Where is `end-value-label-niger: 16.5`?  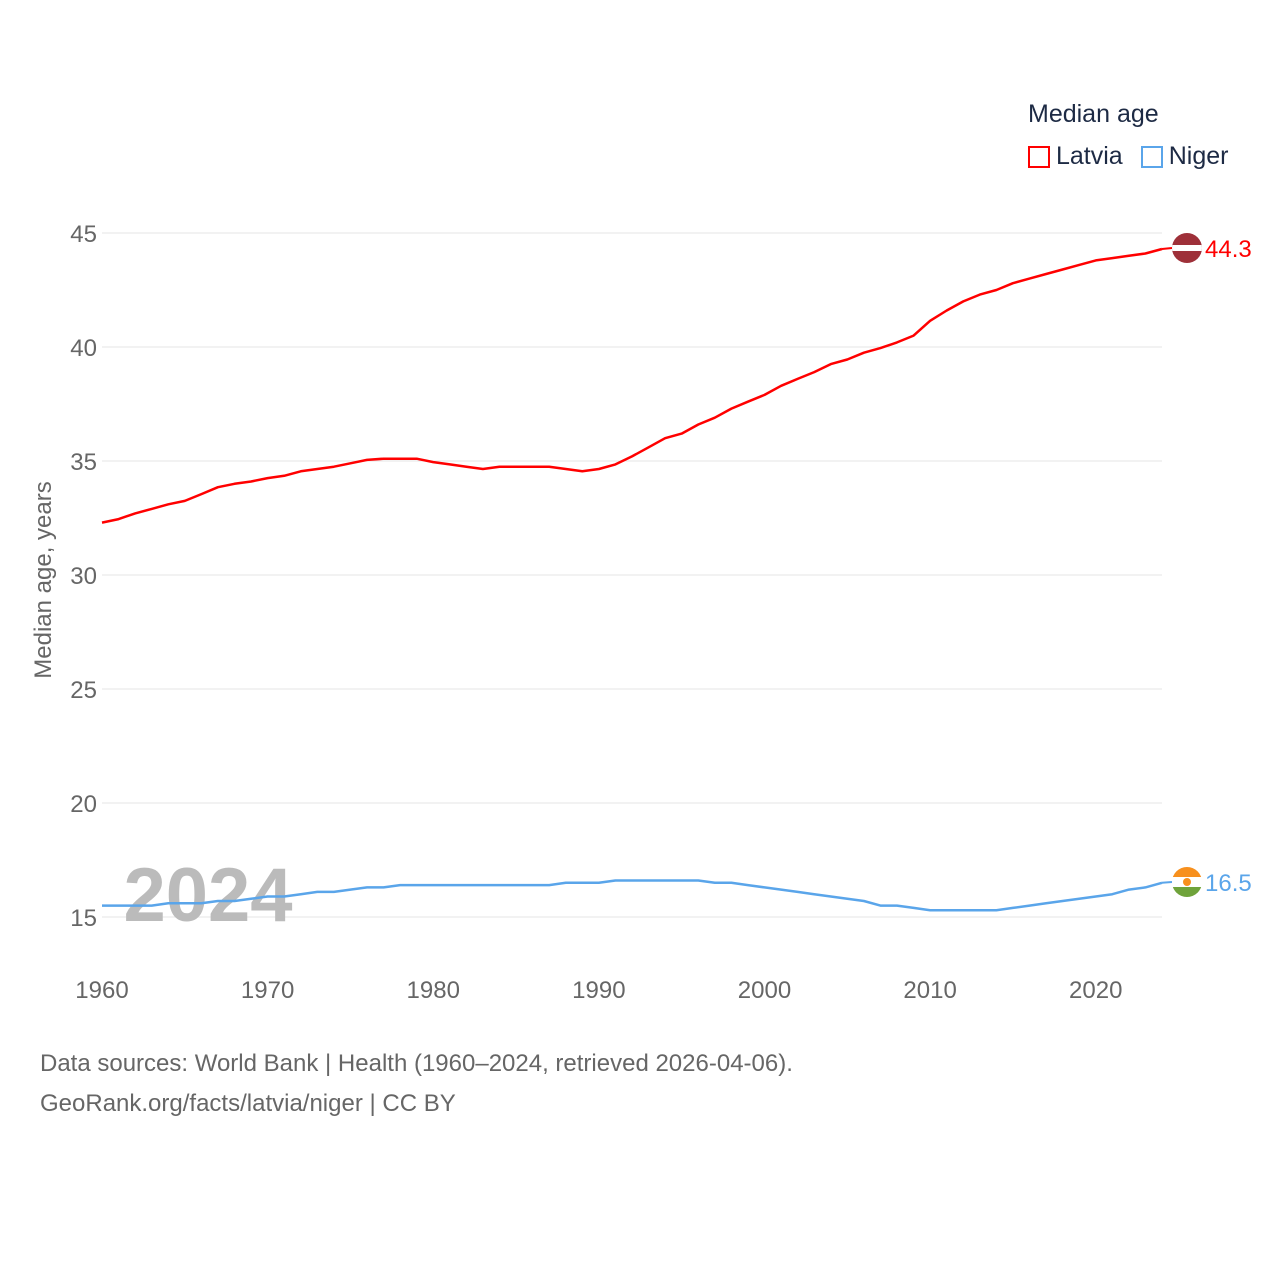 end-value-label-niger: 16.5 is located at coordinates (1228, 883).